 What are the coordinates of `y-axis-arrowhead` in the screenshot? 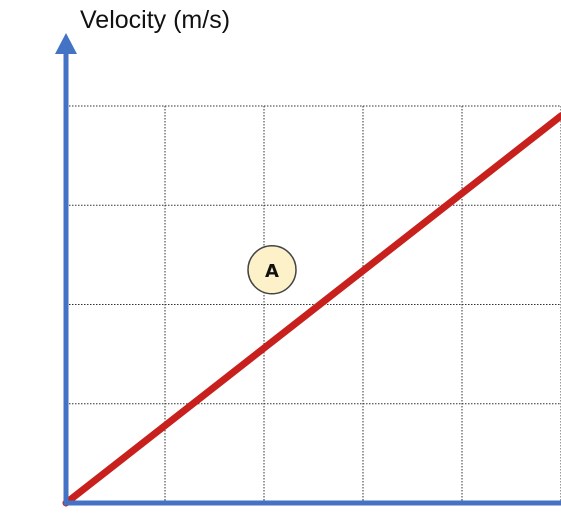 It's located at (66, 43).